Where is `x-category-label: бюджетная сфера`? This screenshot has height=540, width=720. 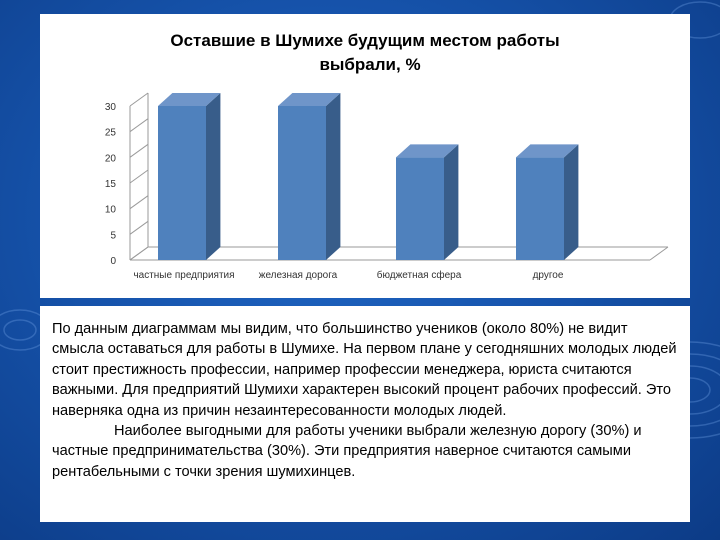
x-category-label: бюджетная сфера is located at coordinates (419, 275).